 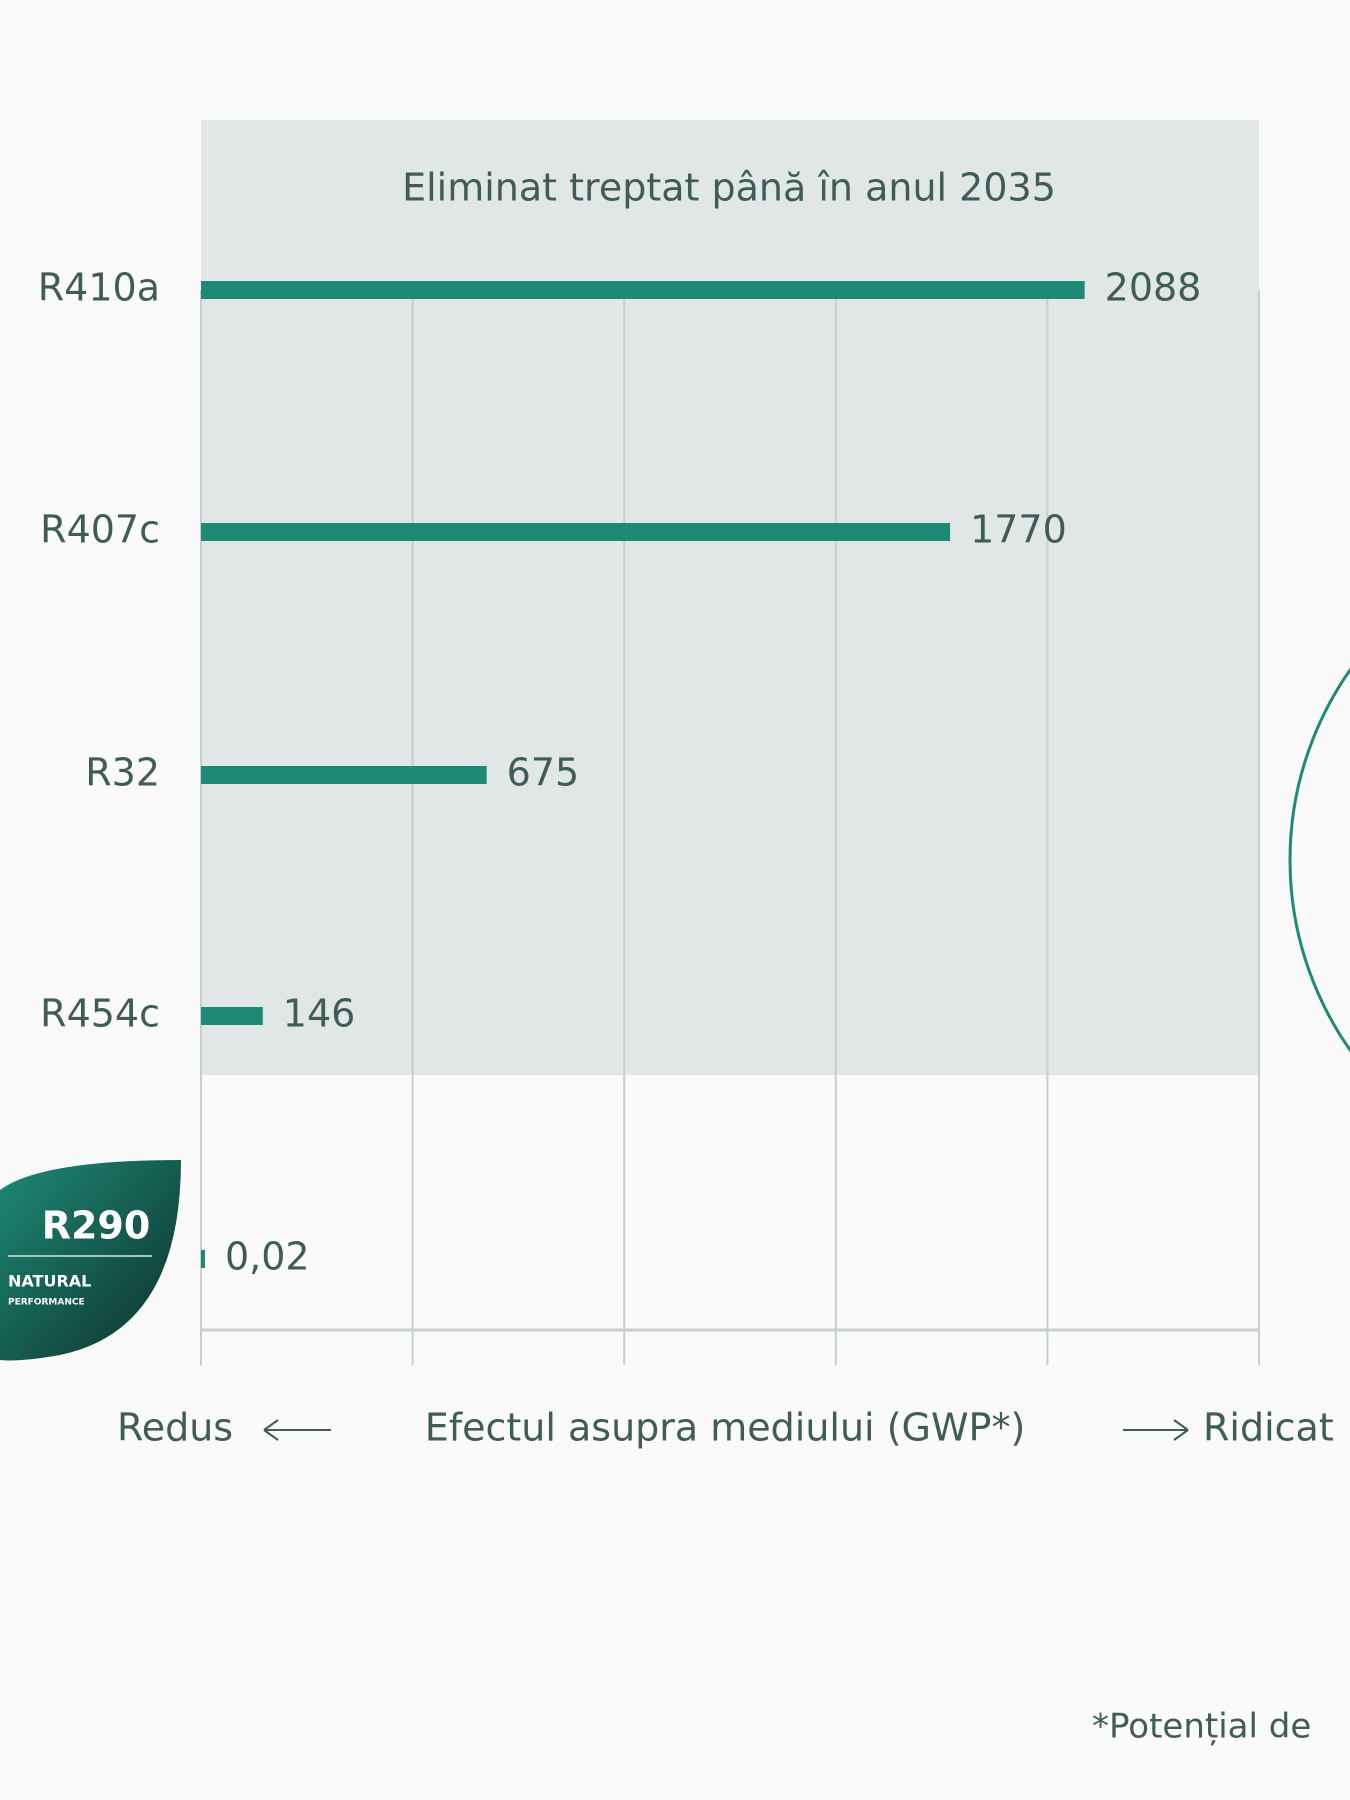 I want to click on y-tick-label: R32, so click(x=122, y=773).